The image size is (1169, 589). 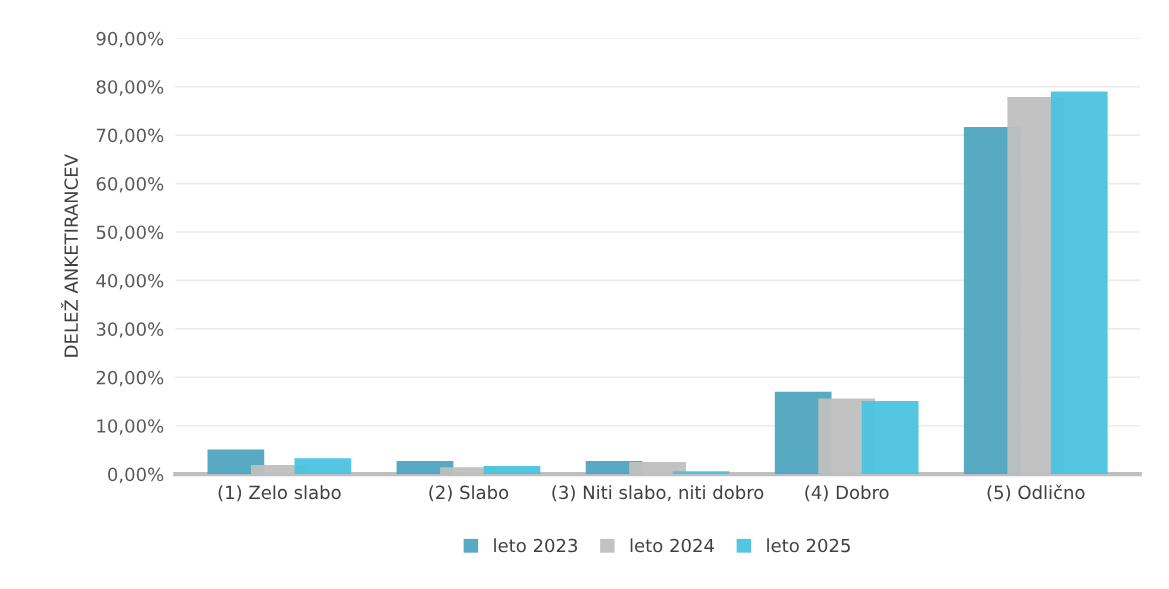 What do you see at coordinates (130, 281) in the screenshot?
I see `y-tick-label: 40,00%` at bounding box center [130, 281].